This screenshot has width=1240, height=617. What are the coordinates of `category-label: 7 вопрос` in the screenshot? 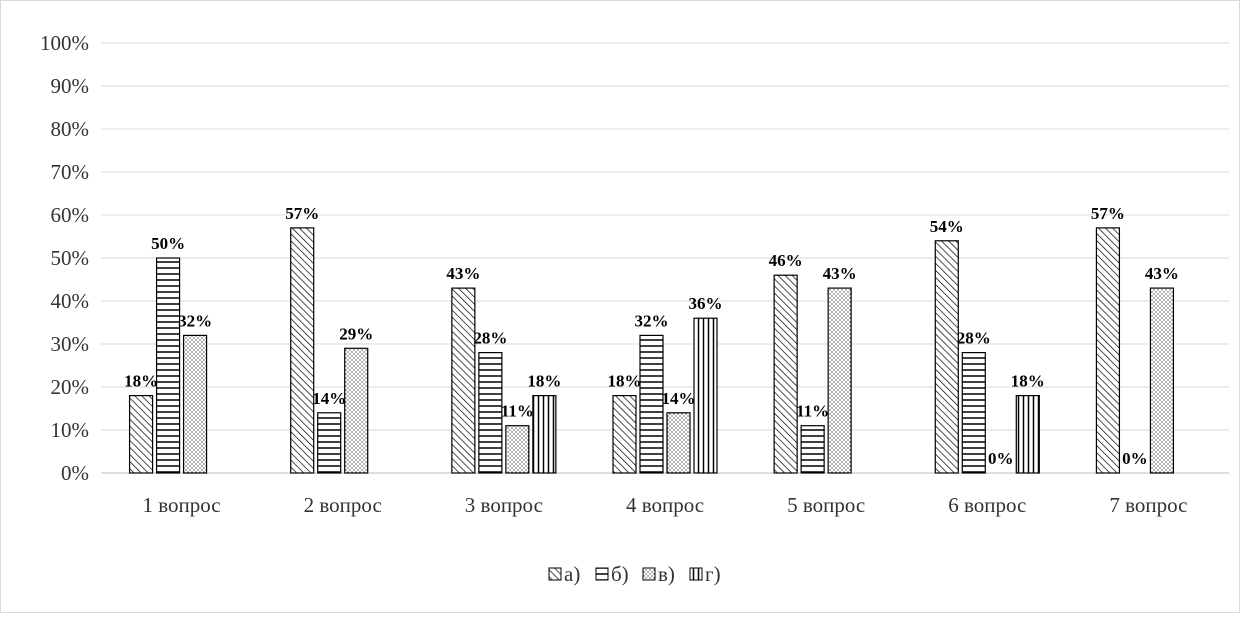 It's located at (1148, 505).